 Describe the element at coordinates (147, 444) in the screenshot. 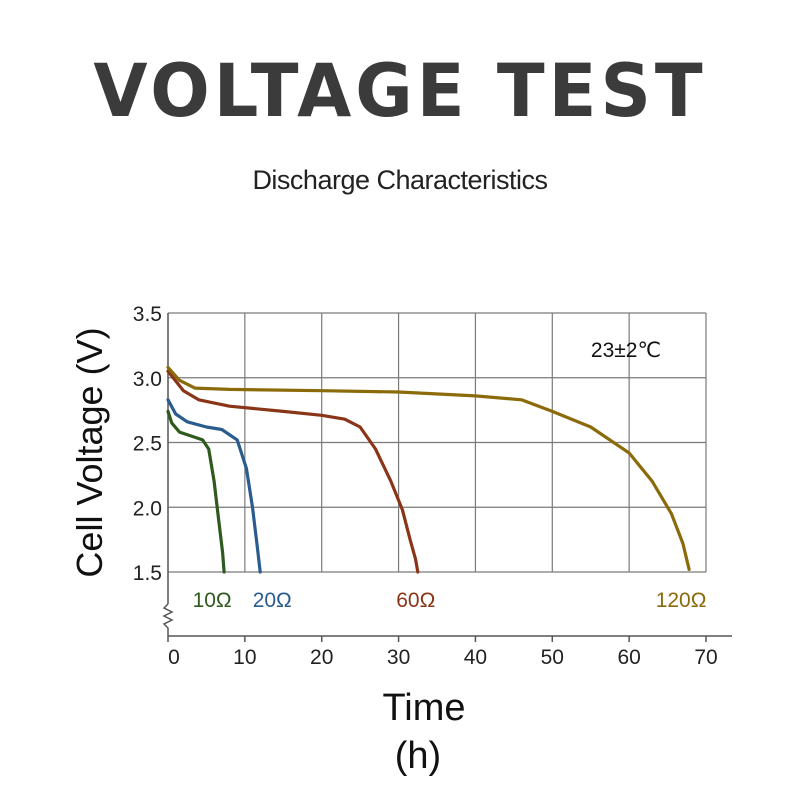

I see `y-tick-label: 2.5` at that location.